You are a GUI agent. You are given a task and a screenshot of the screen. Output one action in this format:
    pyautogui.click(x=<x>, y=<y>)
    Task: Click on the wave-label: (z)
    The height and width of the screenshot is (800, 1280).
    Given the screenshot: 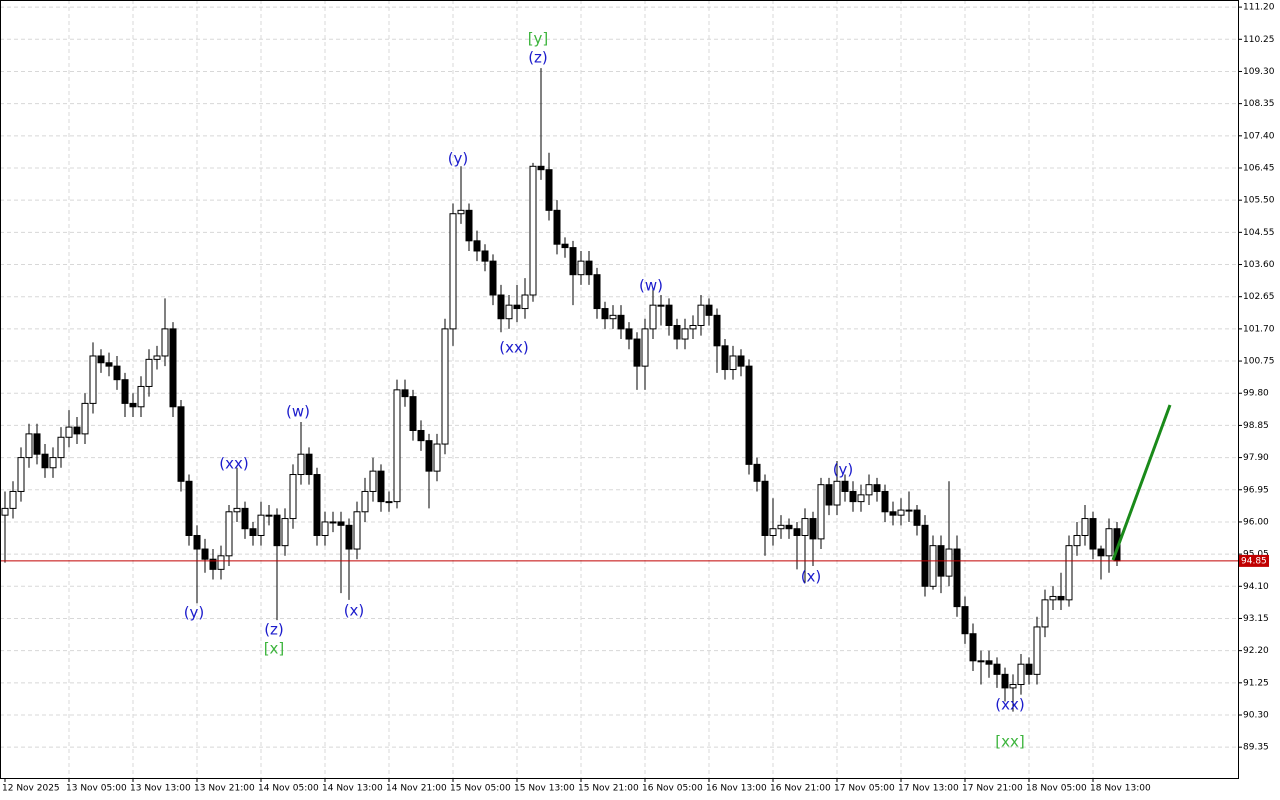 What is the action you would take?
    pyautogui.click(x=538, y=58)
    